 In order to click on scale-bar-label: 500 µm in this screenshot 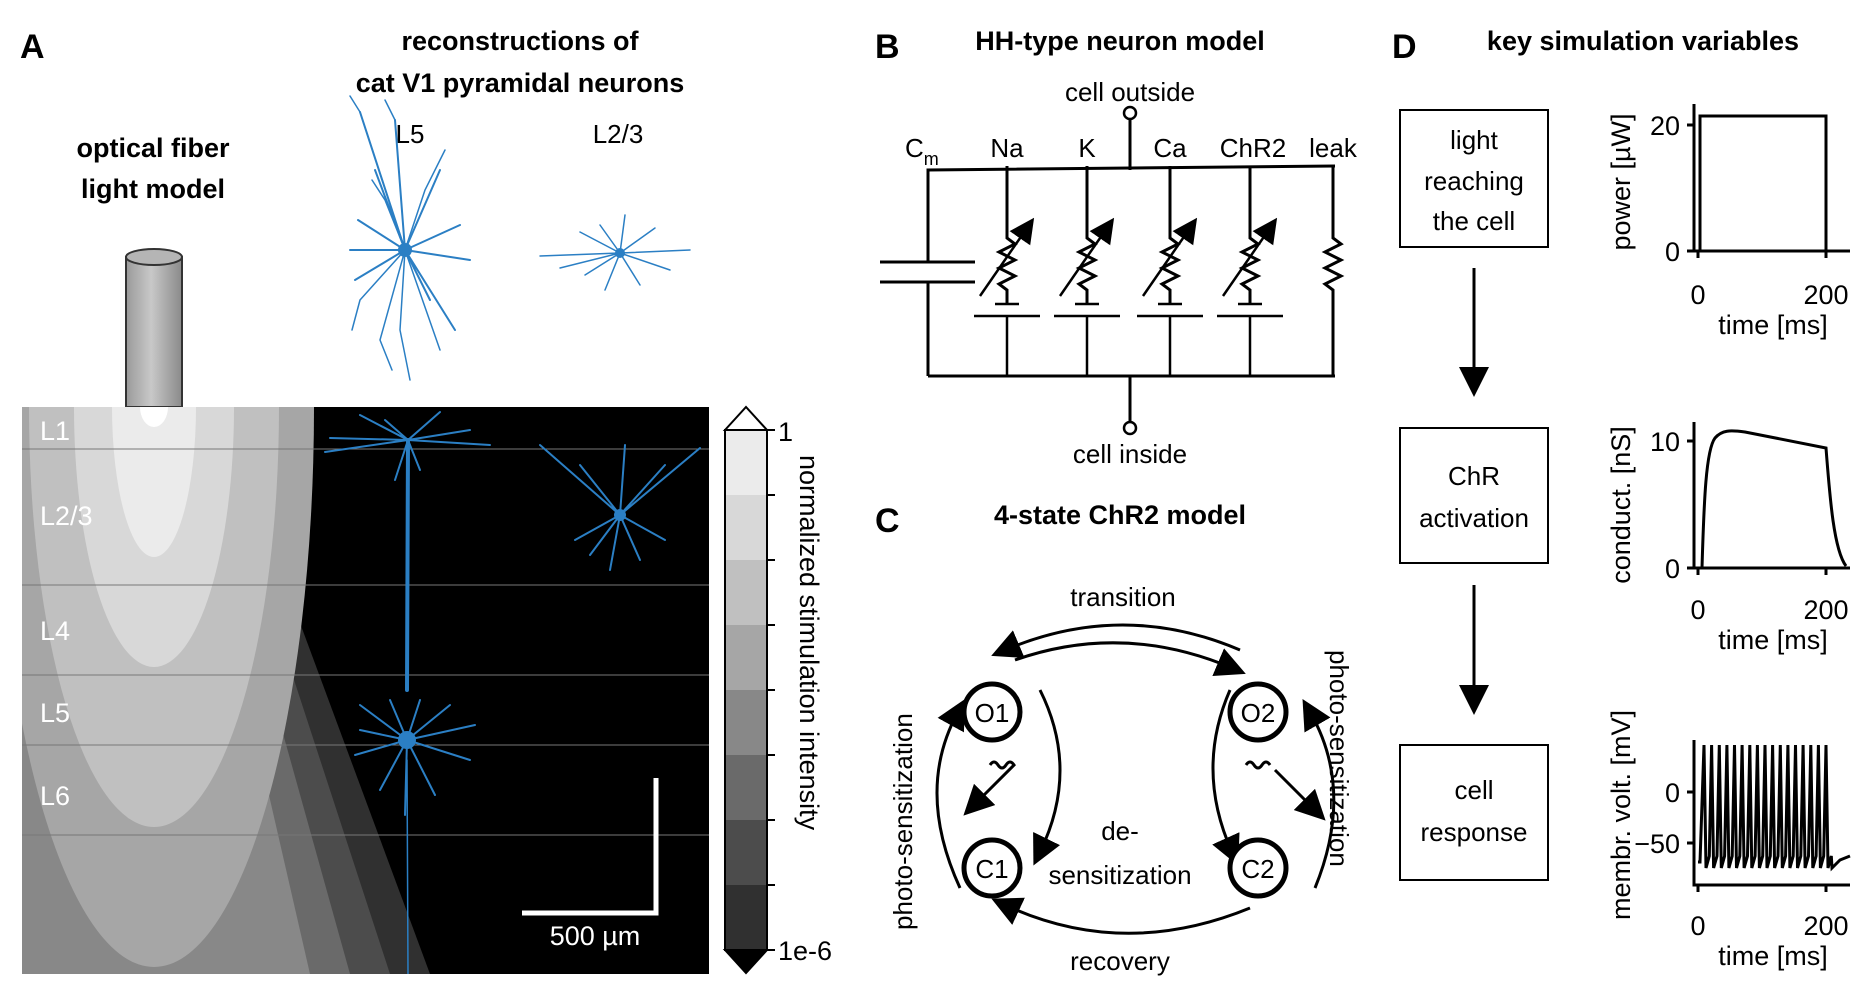, I will do `click(595, 936)`.